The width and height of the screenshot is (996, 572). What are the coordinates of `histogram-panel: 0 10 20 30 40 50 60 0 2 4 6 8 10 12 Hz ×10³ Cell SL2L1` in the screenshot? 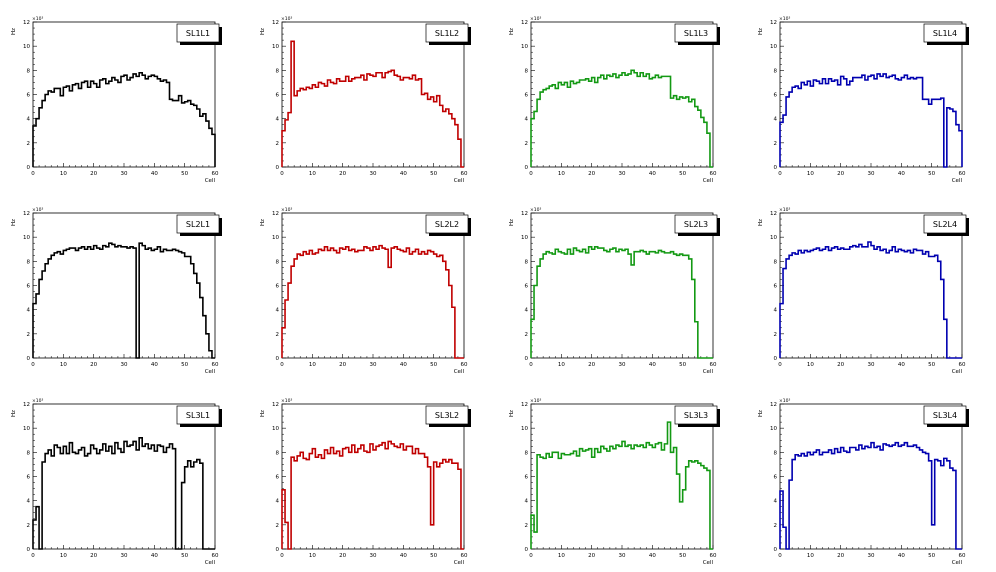 It's located at (116, 291).